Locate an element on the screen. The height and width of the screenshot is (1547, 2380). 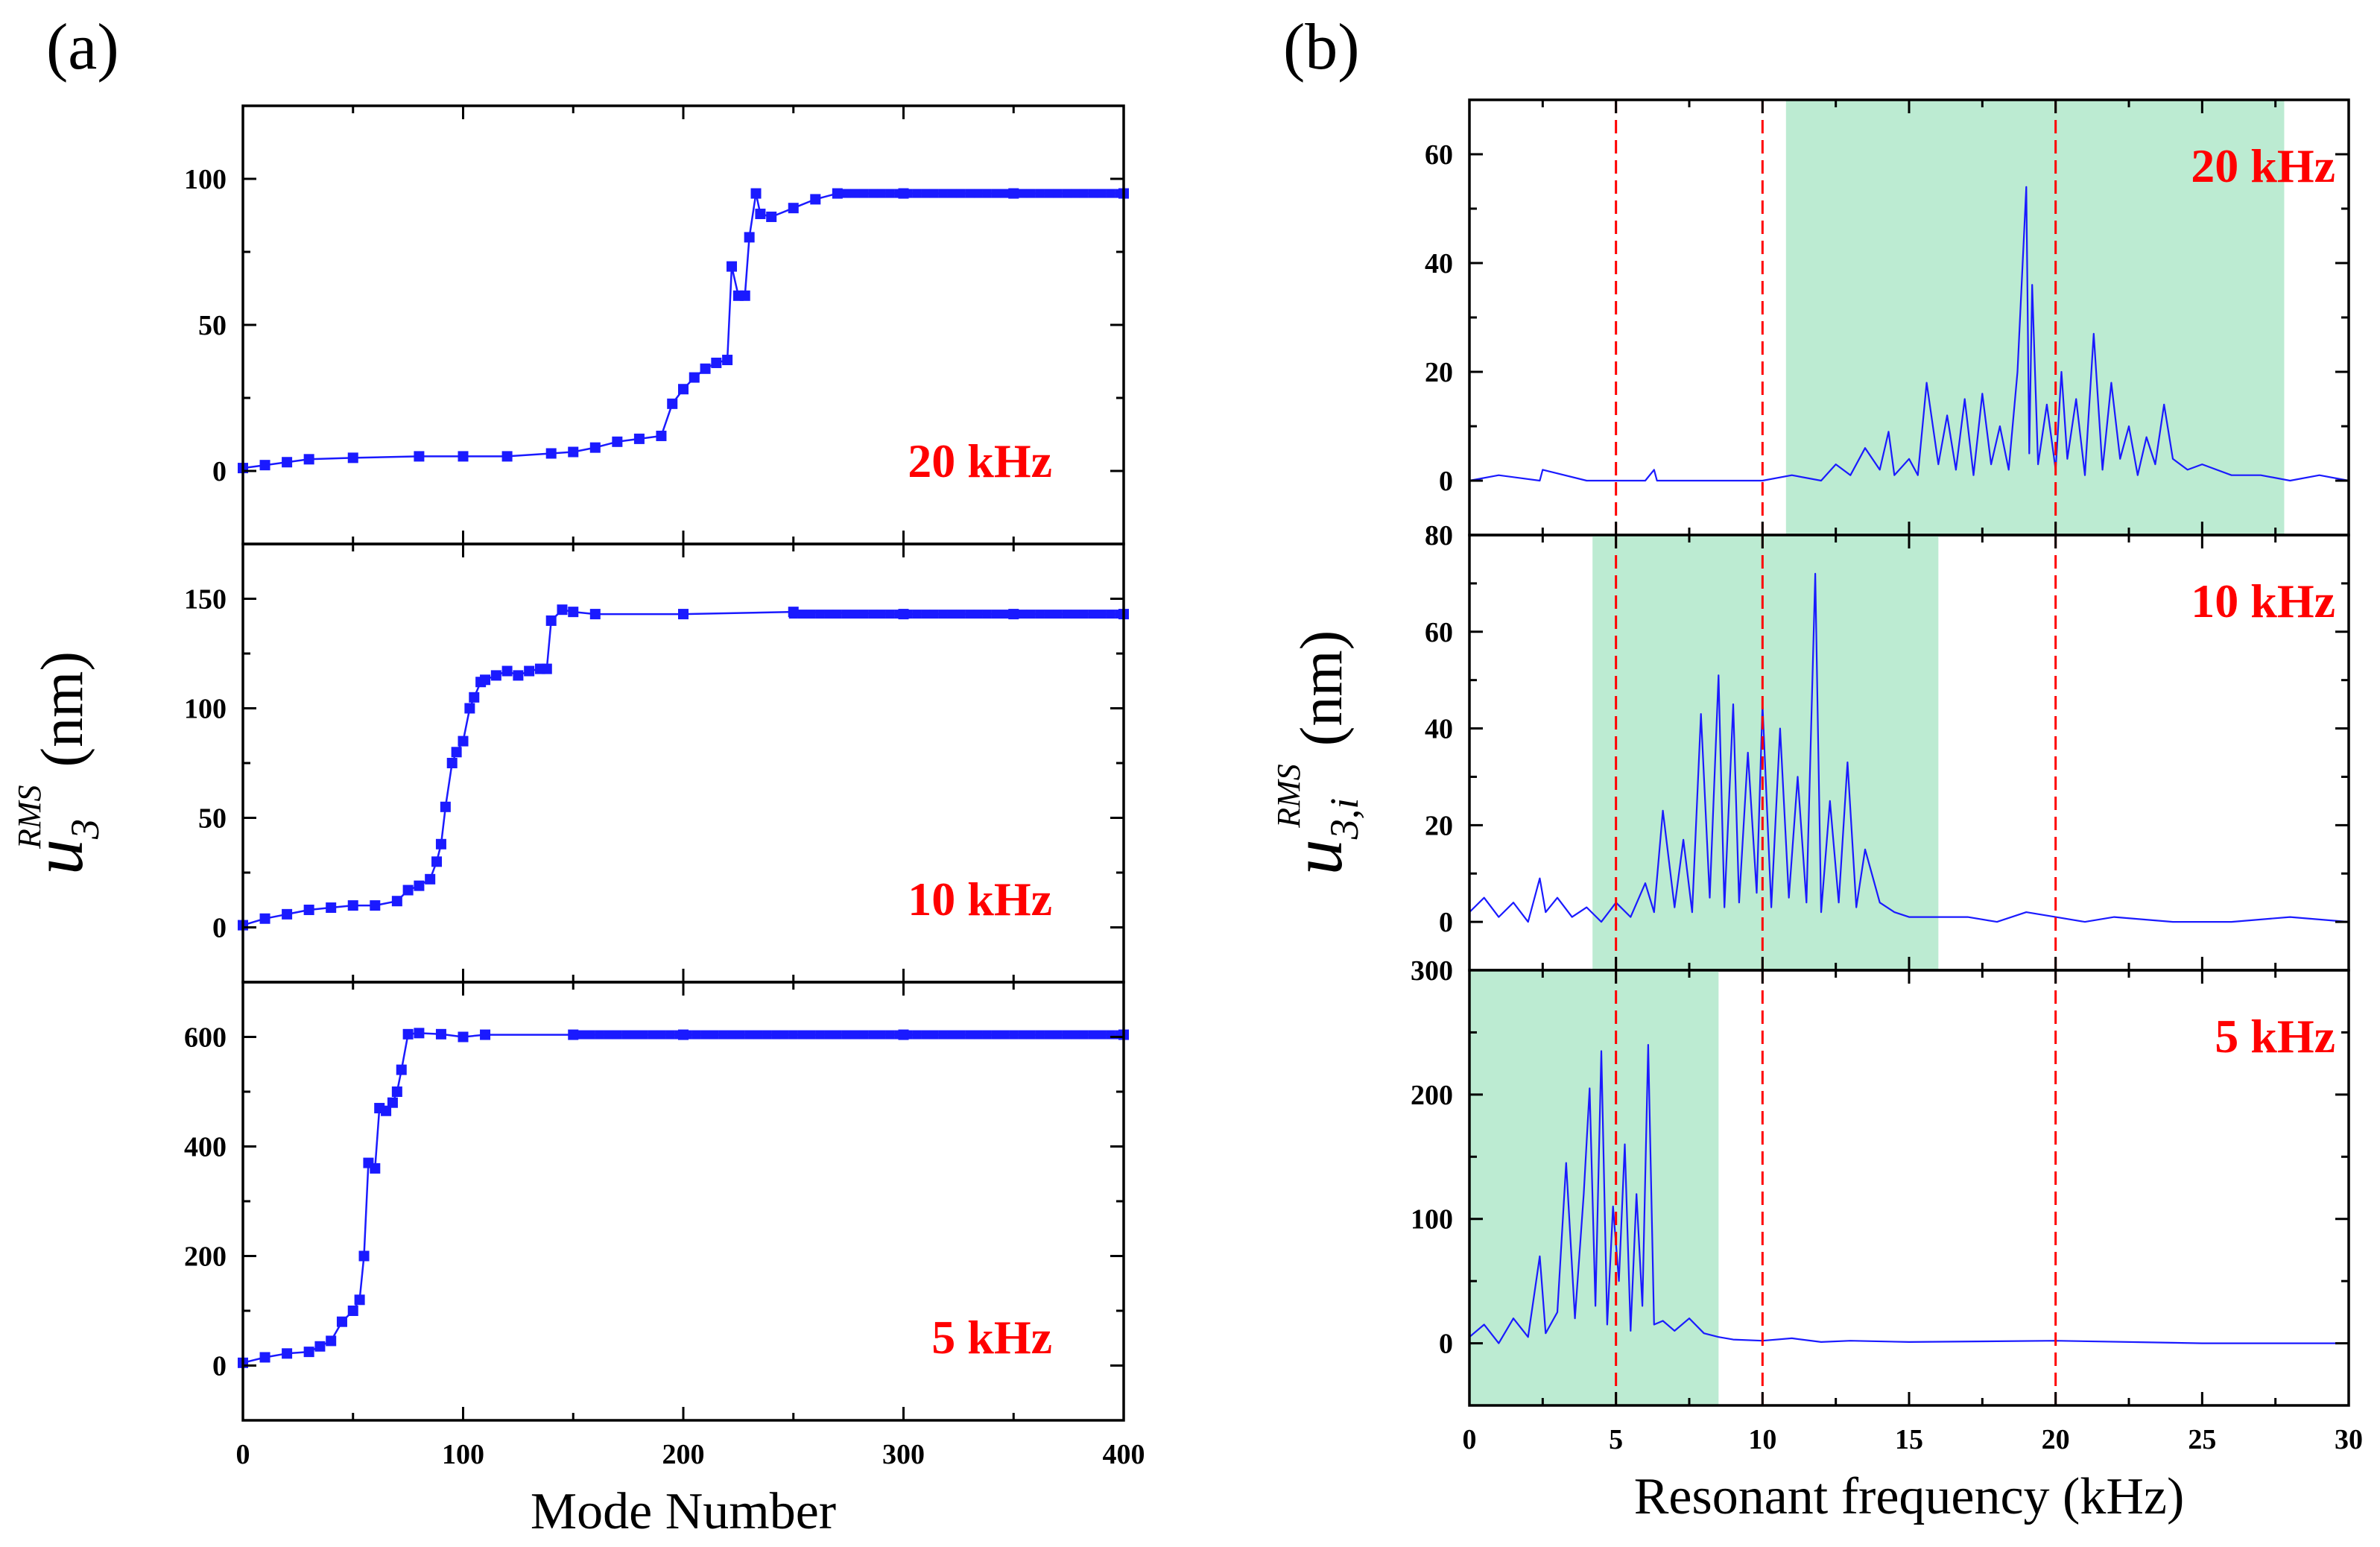
x-tick-label: 100 is located at coordinates (463, 1454).